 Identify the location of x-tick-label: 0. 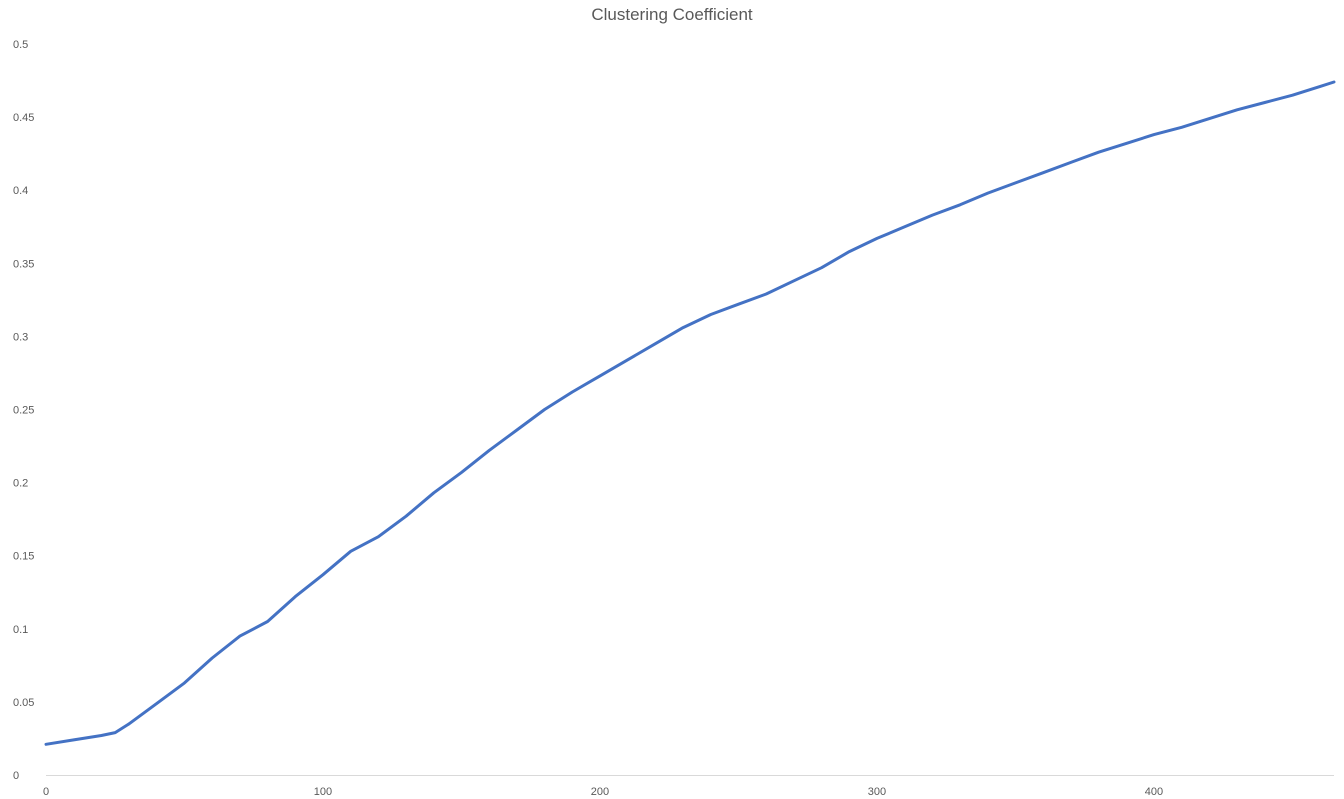
(46, 792).